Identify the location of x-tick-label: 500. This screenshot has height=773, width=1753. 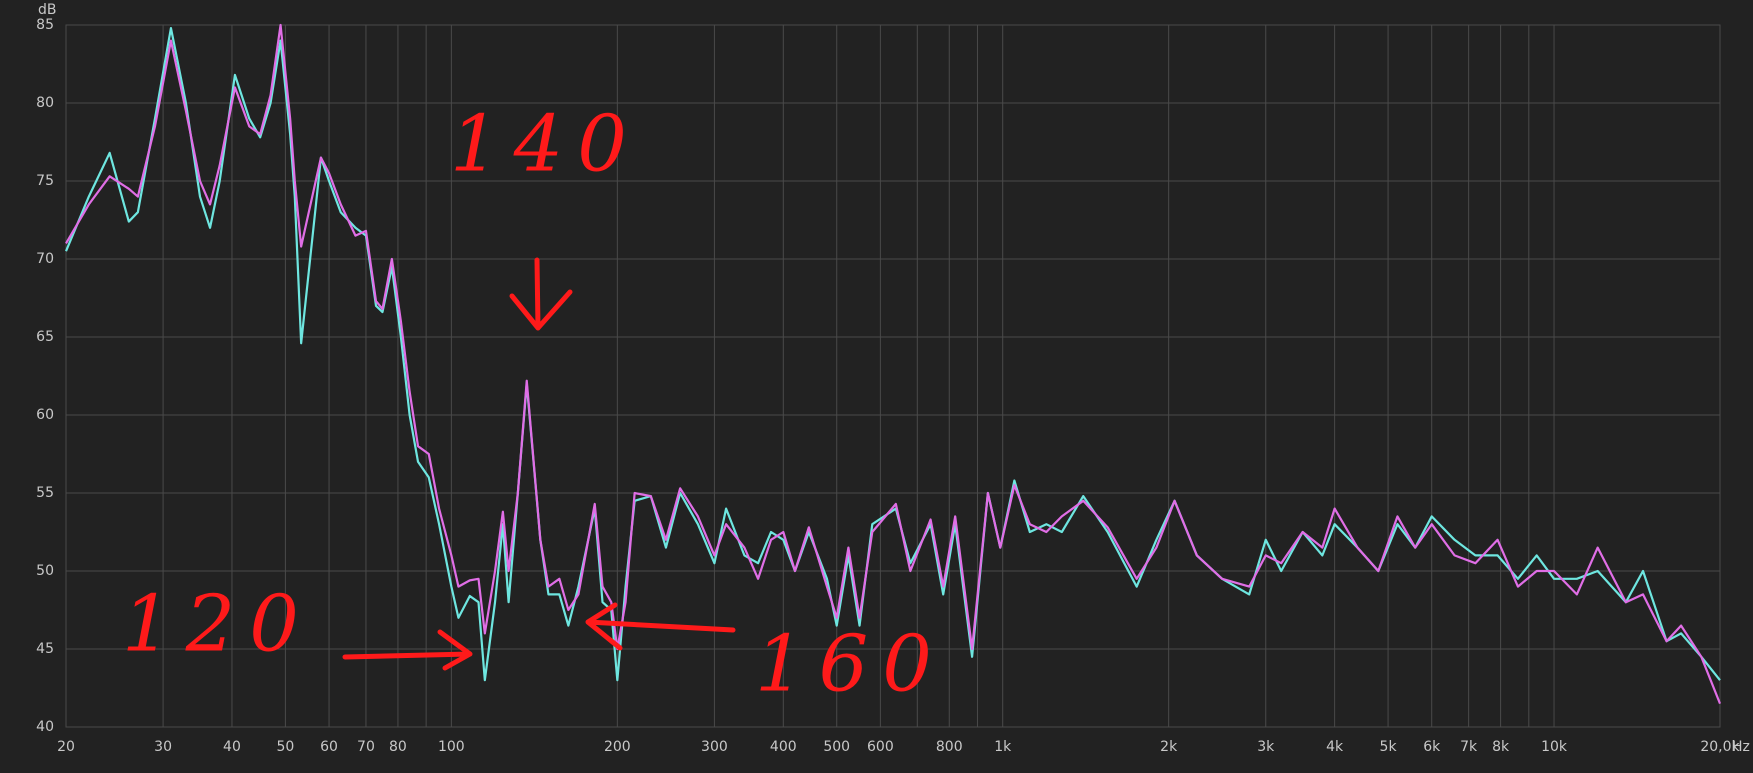
(836, 747).